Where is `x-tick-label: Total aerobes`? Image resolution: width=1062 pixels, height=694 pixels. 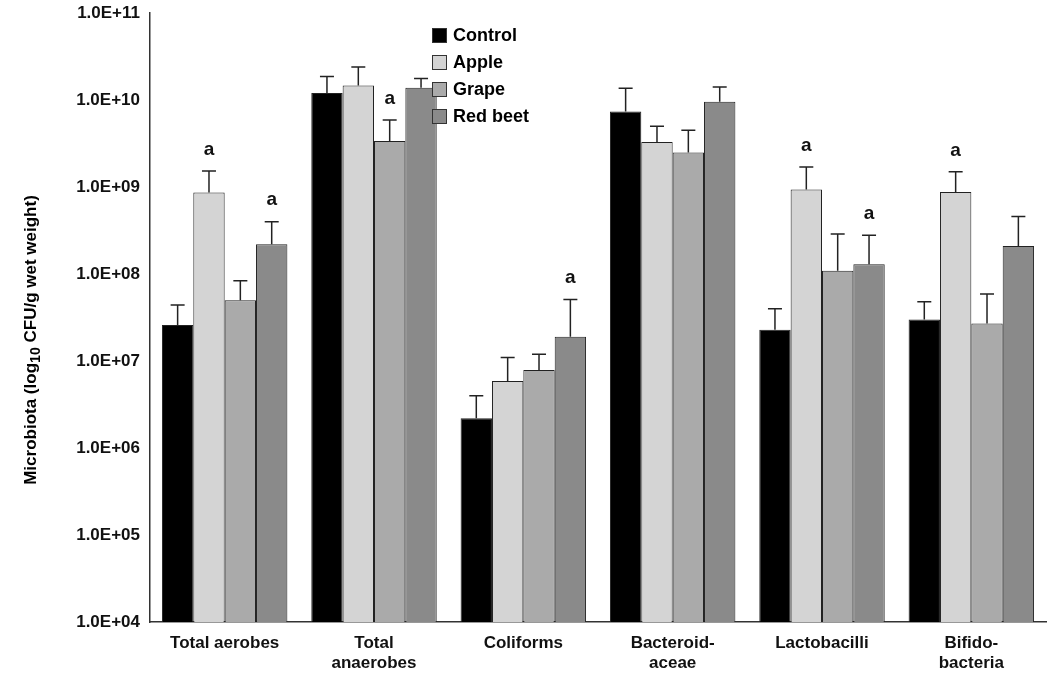 x-tick-label: Total aerobes is located at coordinates (225, 642).